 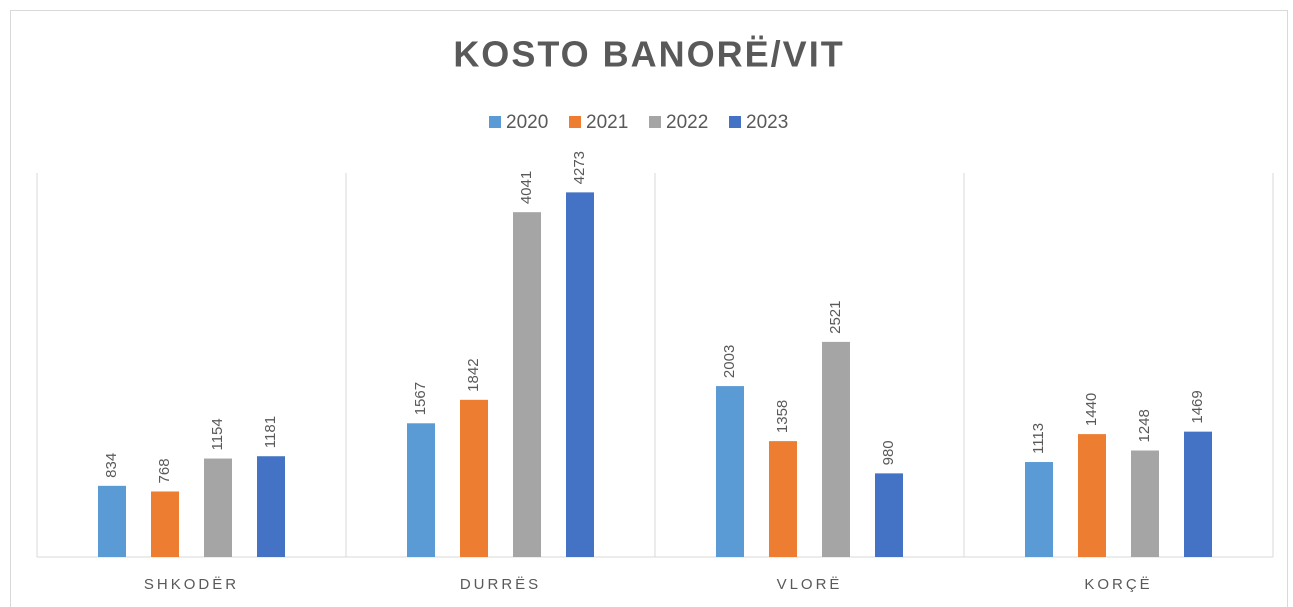 What do you see at coordinates (420, 398) in the screenshot?
I see `data-label: 1567` at bounding box center [420, 398].